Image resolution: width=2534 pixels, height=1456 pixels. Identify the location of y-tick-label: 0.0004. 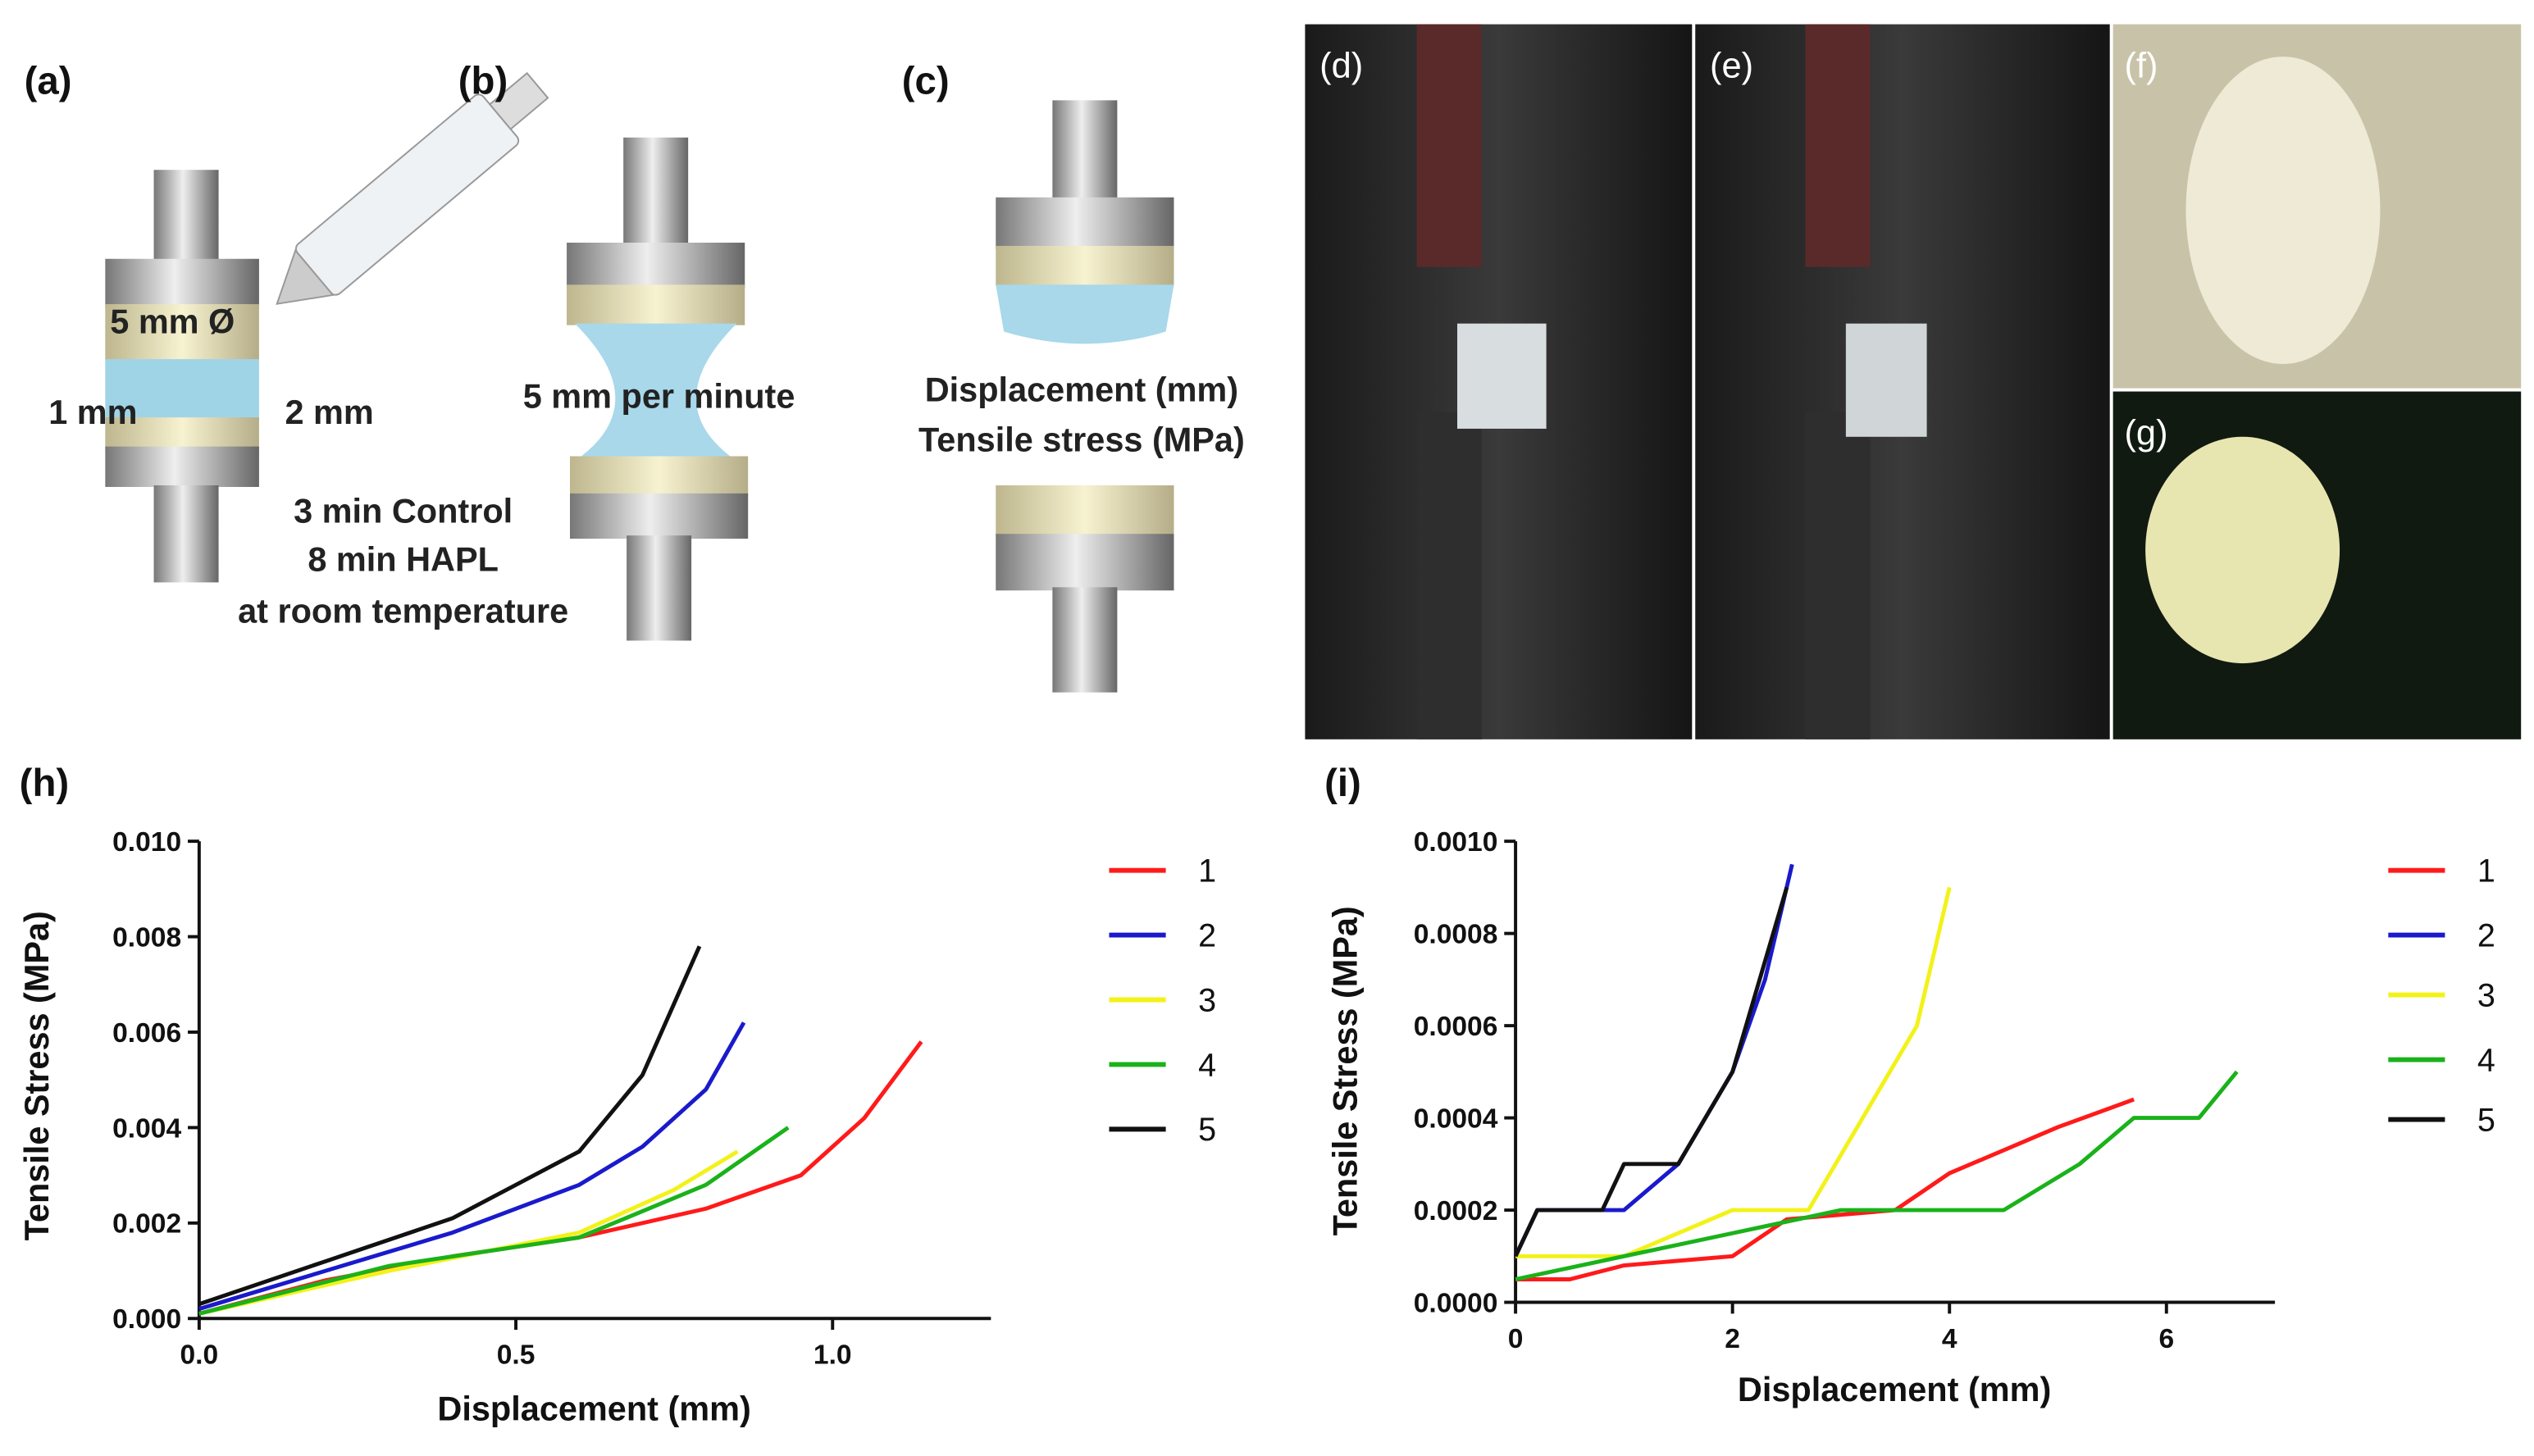
(1456, 1118).